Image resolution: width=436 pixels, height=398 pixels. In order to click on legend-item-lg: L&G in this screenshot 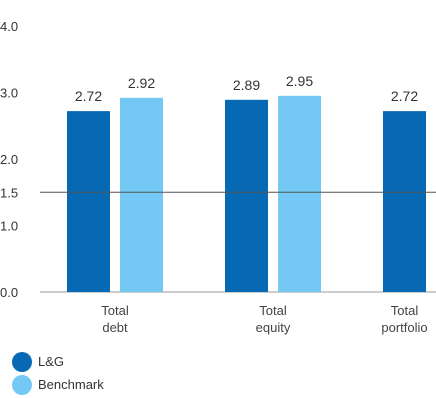, I will do `click(58, 361)`.